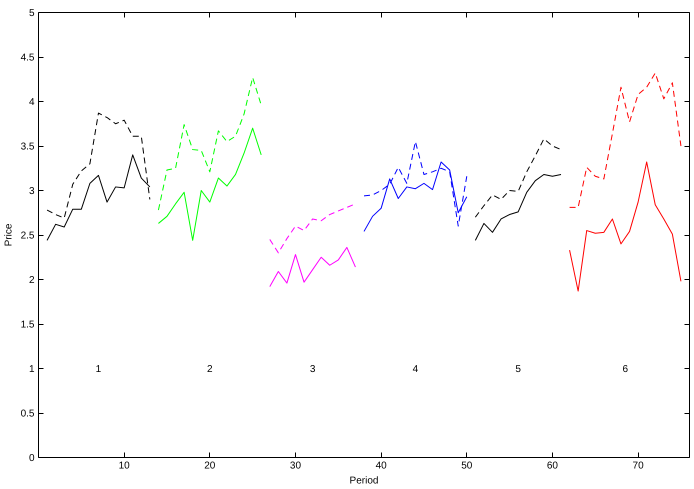 This screenshot has height=489, width=694. I want to click on annotation: 2, so click(210, 369).